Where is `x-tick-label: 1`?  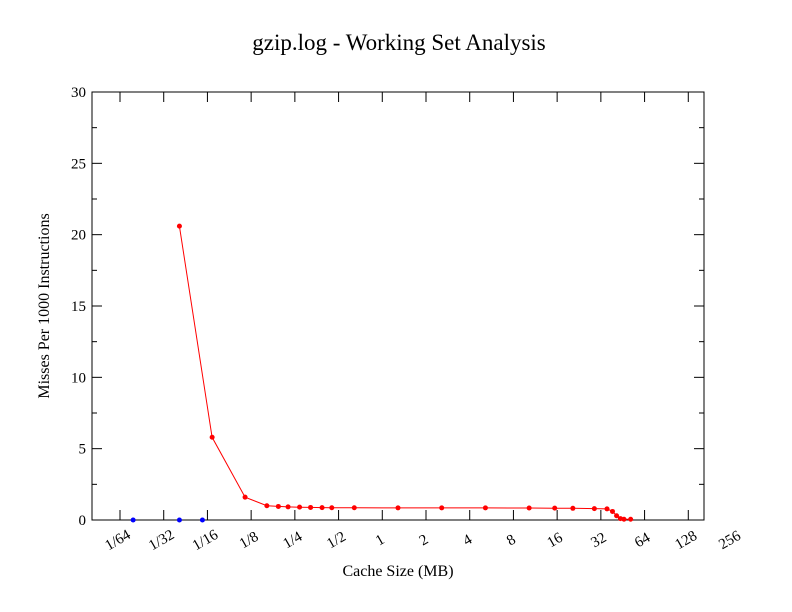
x-tick-label: 1 is located at coordinates (380, 541).